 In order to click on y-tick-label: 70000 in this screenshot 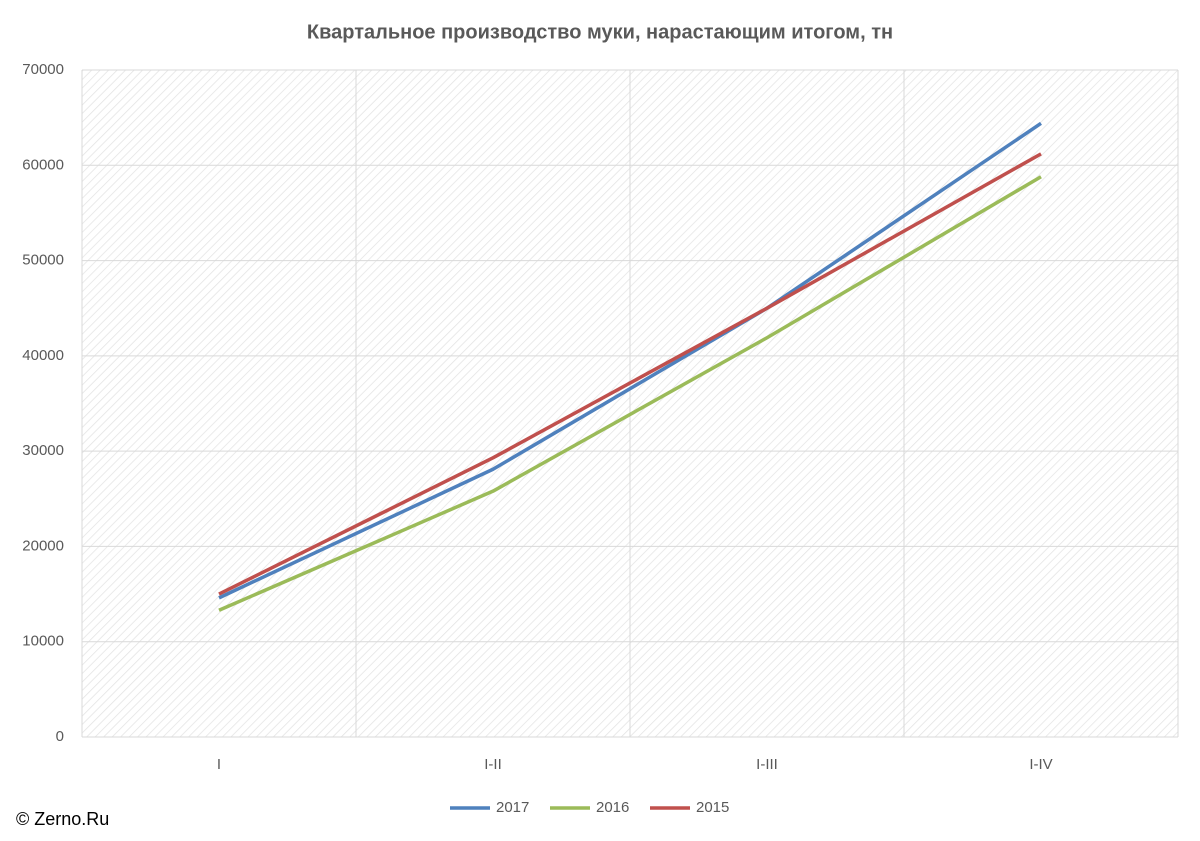, I will do `click(43, 69)`.